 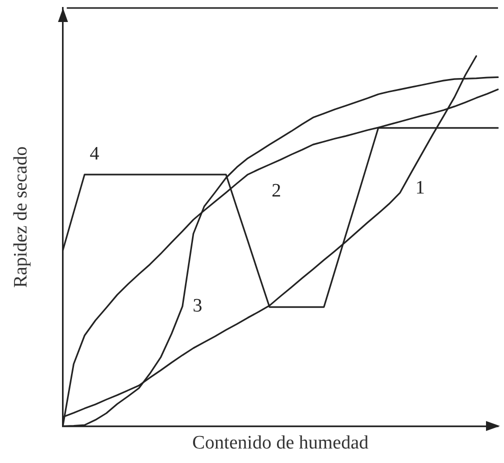 What do you see at coordinates (277, 191) in the screenshot?
I see `series-label: 2` at bounding box center [277, 191].